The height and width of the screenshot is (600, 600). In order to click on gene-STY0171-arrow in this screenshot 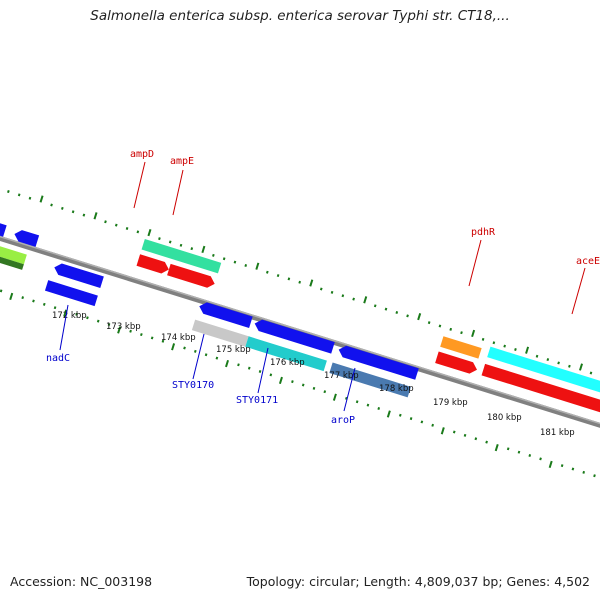, I will do `click(294, 336)`.